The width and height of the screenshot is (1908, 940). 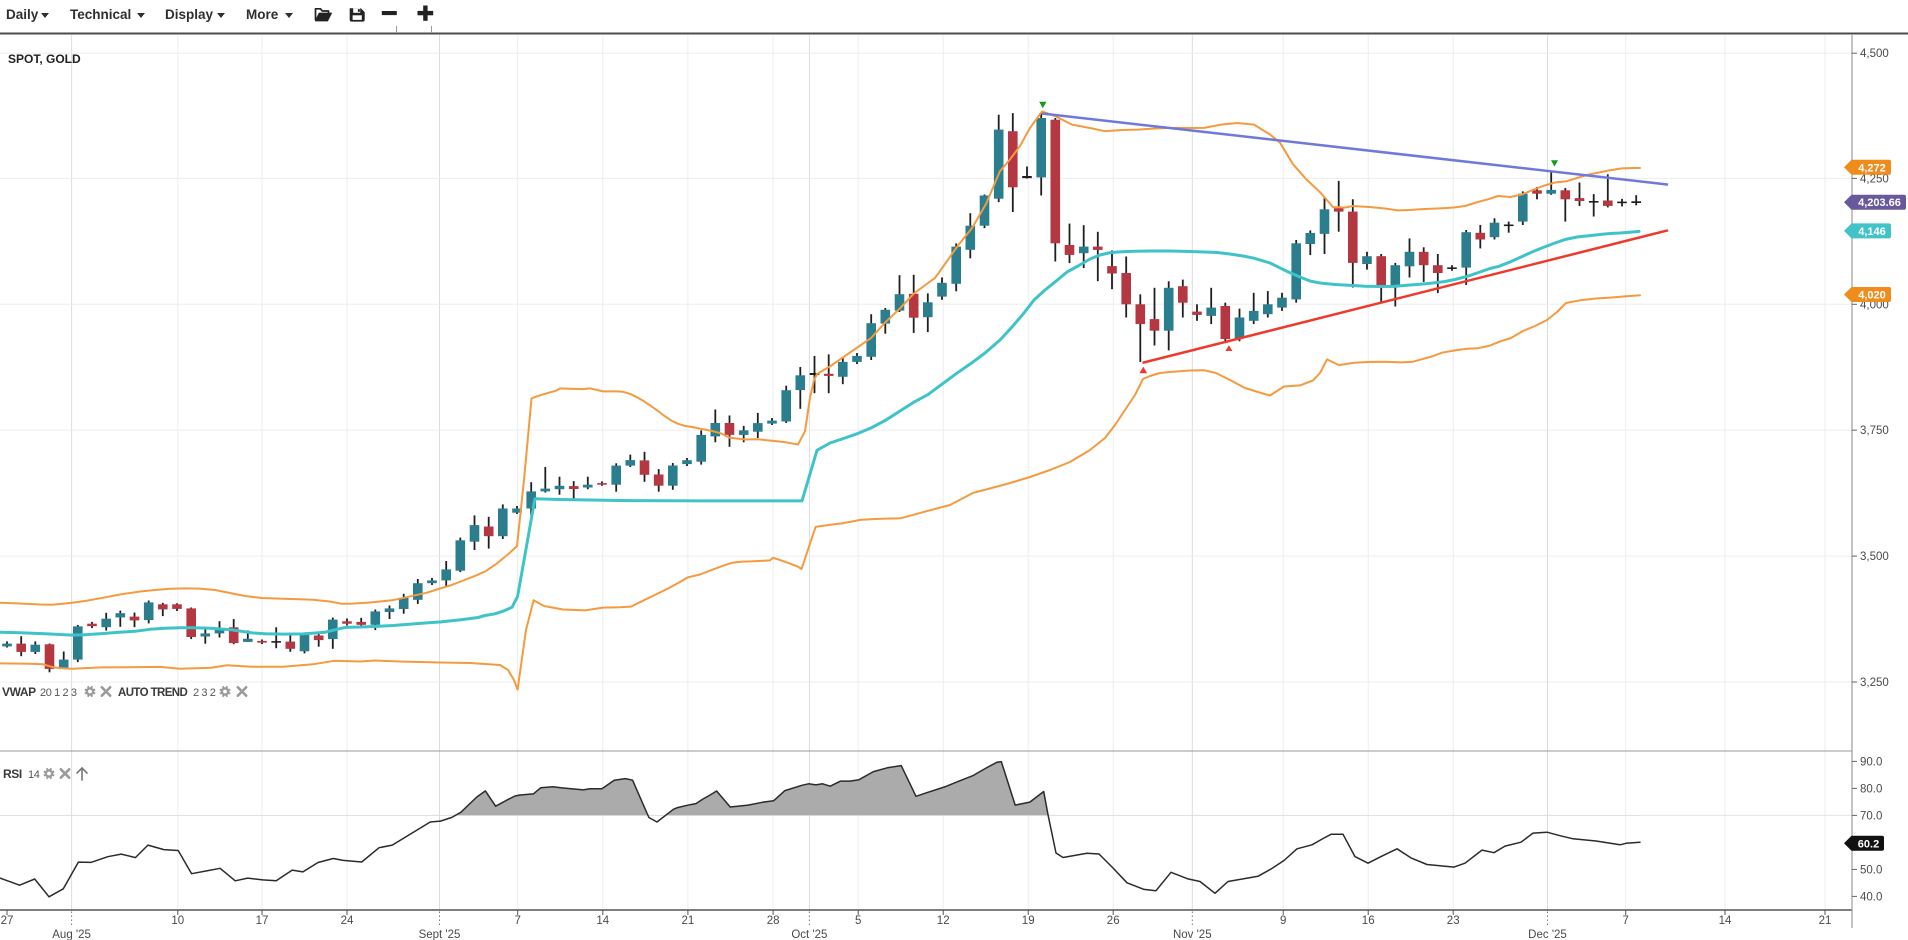 What do you see at coordinates (1192, 934) in the screenshot?
I see `svg-text: Nov '25` at bounding box center [1192, 934].